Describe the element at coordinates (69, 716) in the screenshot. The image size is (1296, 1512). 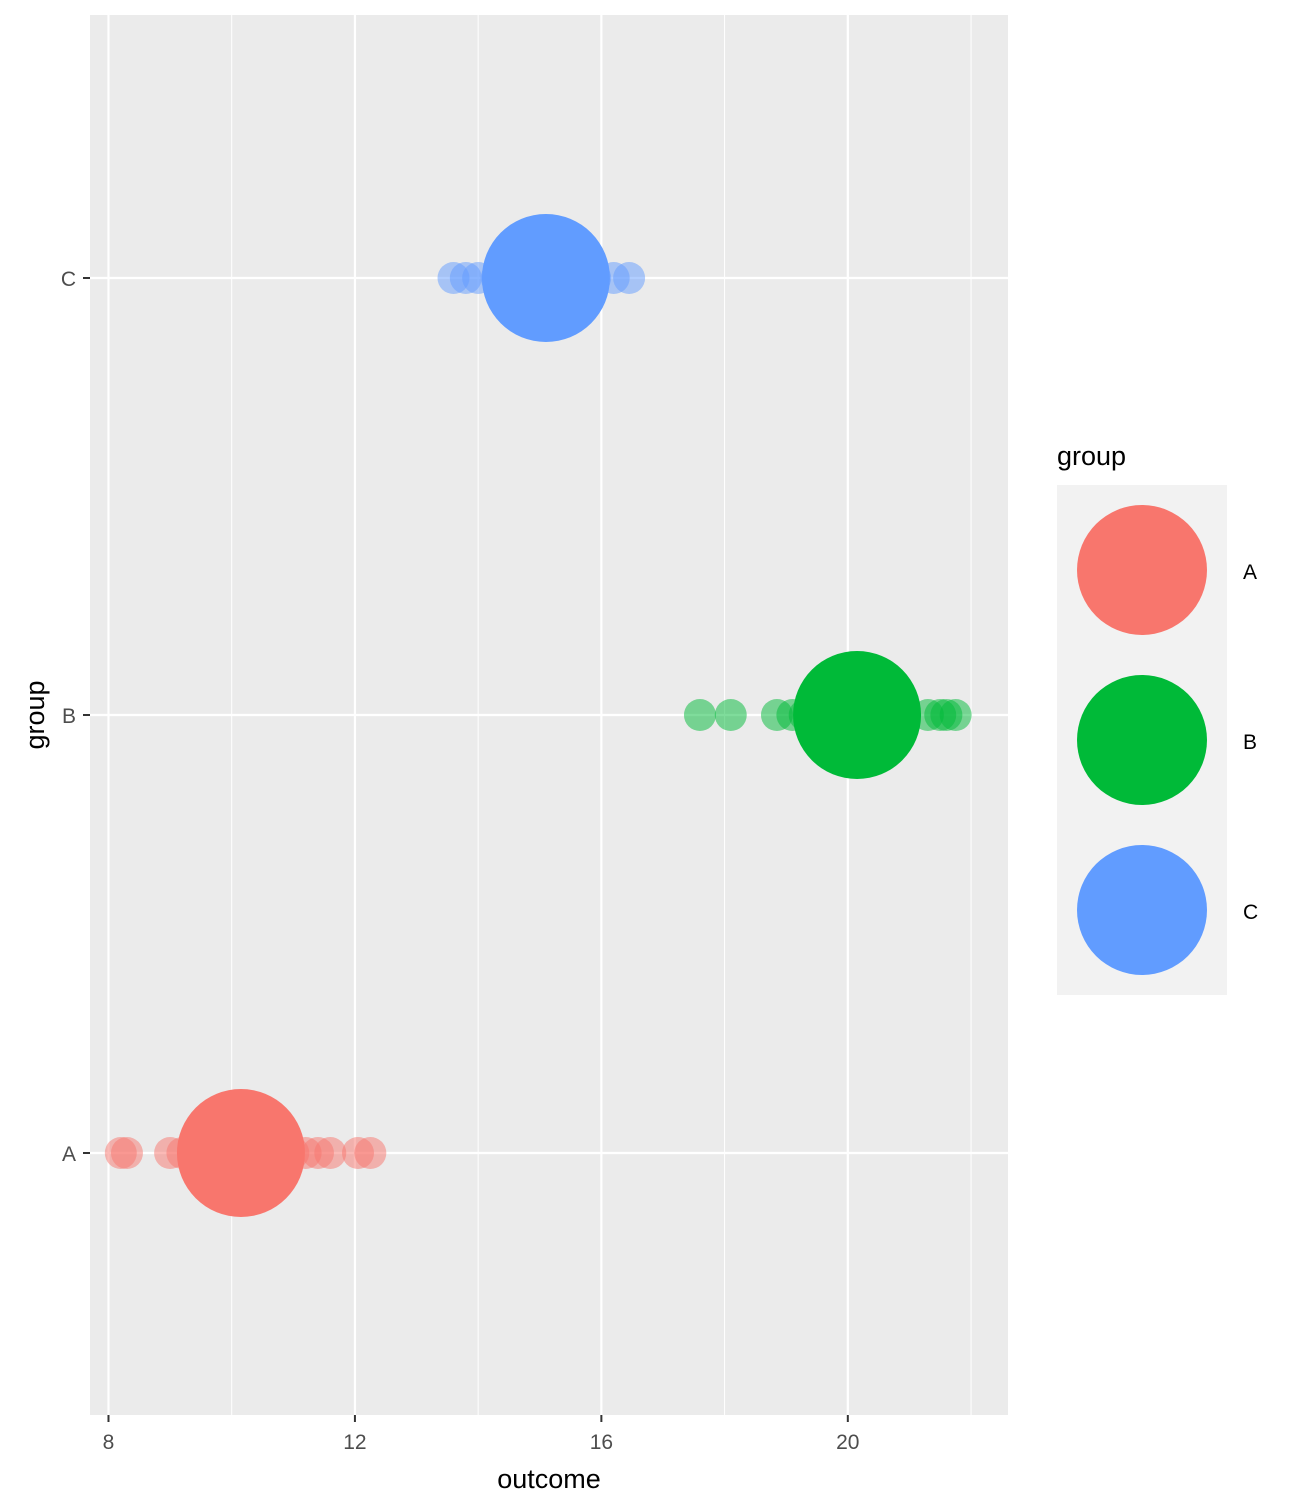
I see `y-tick-label: B` at that location.